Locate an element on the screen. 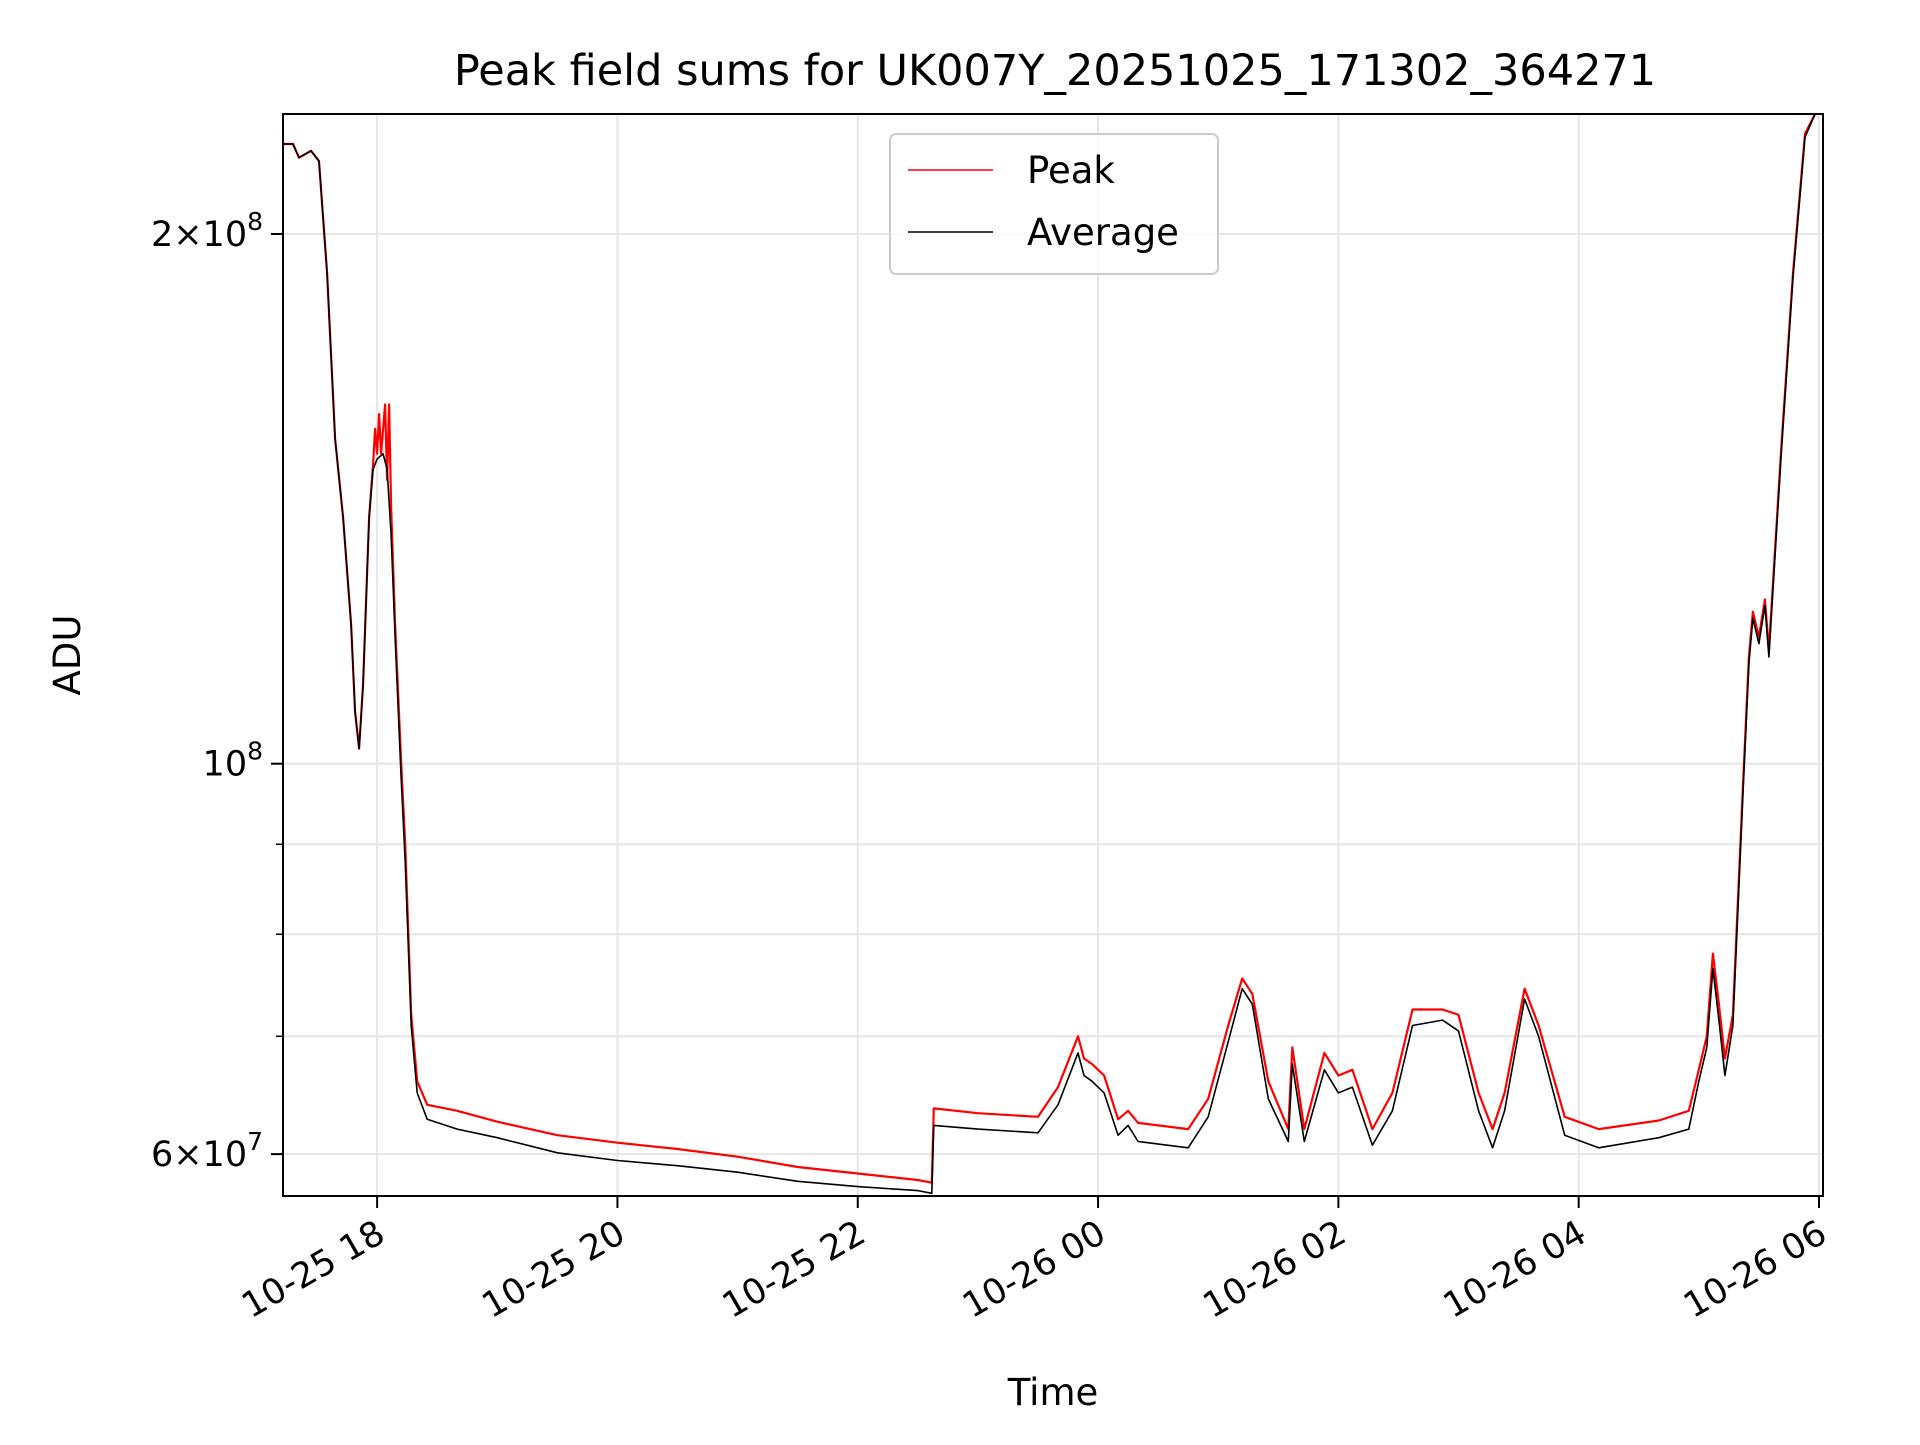  x-axis-title: Time is located at coordinates (1053, 1392).